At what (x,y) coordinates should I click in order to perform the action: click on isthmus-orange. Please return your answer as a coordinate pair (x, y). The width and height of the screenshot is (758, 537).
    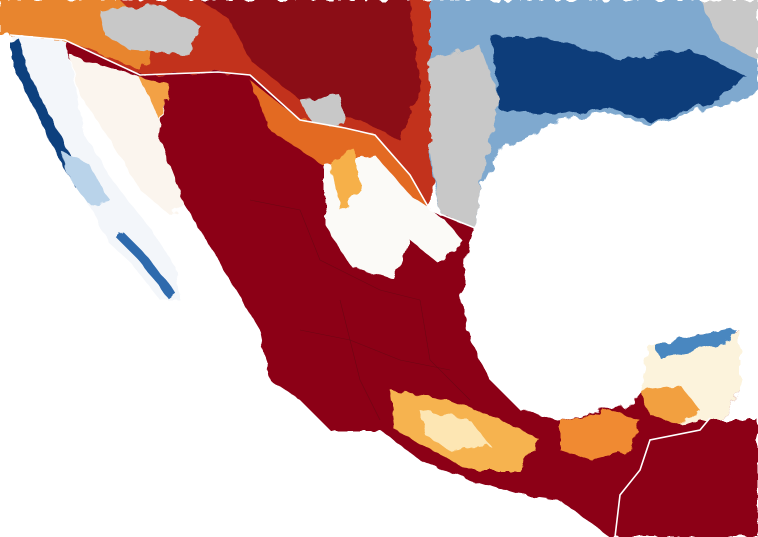
    Looking at the image, I should click on (600, 435).